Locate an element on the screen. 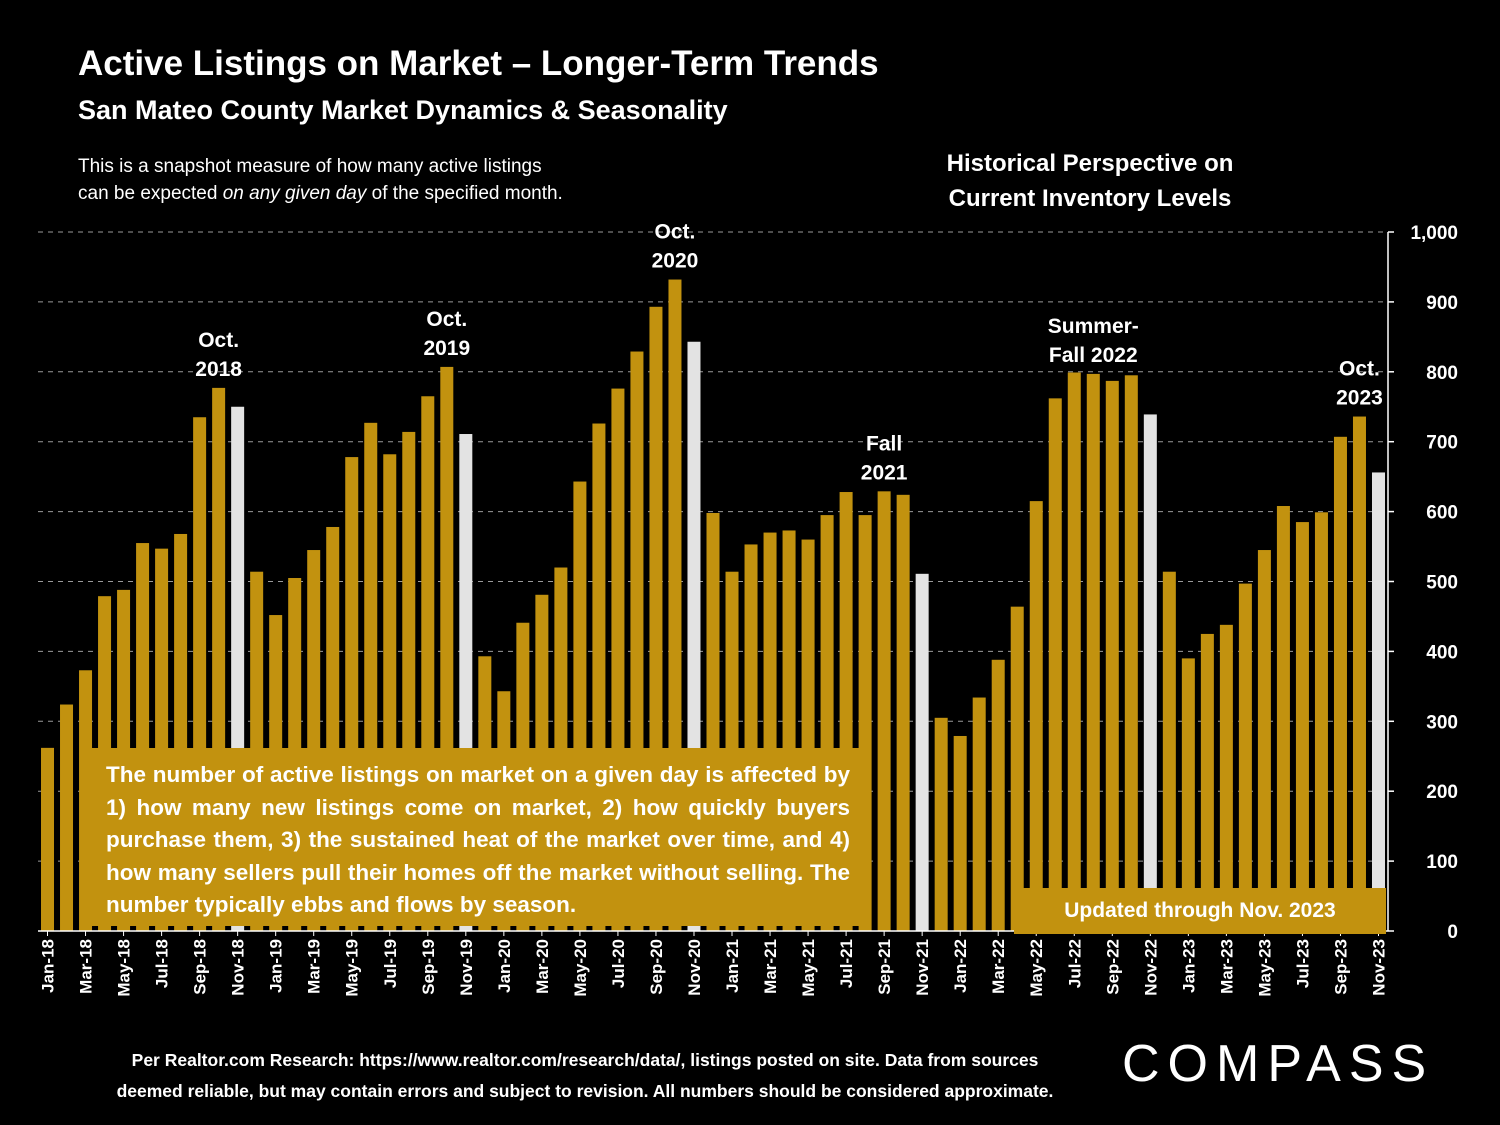  x-tick-label: Sep-19 is located at coordinates (428, 967).